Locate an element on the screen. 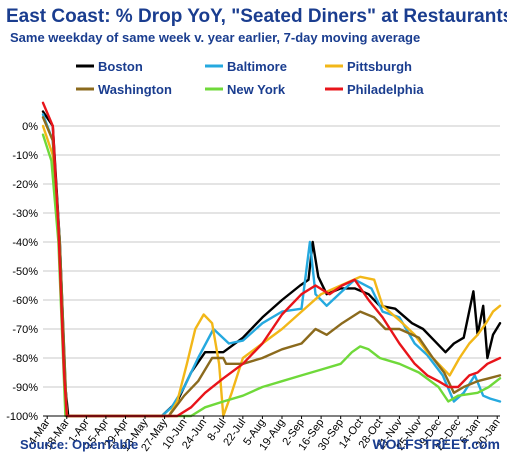  legend-label-philadelphia: Philadelphia is located at coordinates (385, 89).